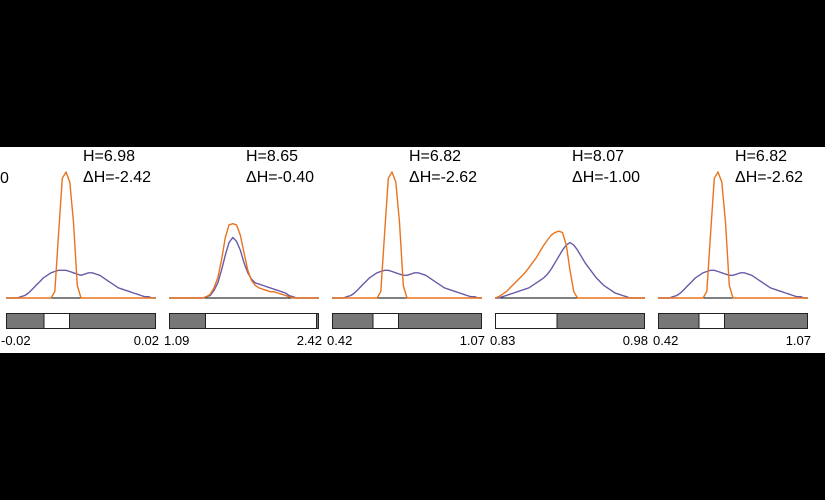 This screenshot has height=500, width=825. I want to click on edge-label-fragment: 0, so click(4, 178).